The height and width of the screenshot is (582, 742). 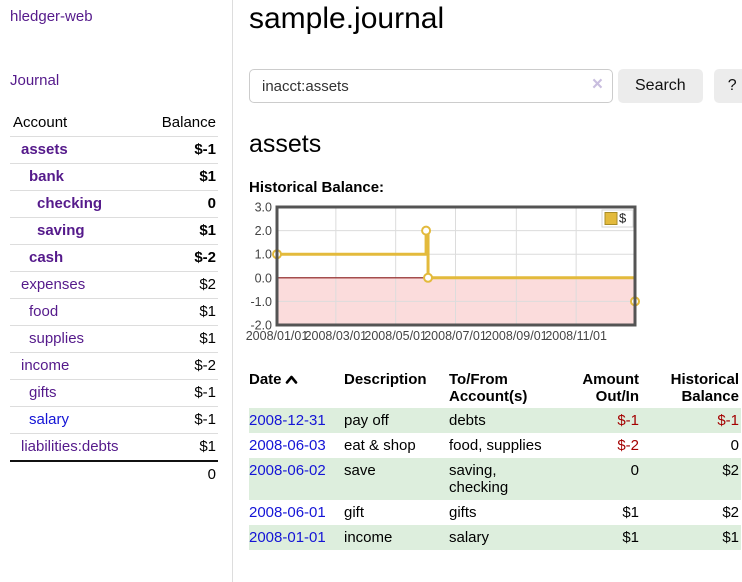 What do you see at coordinates (114, 150) in the screenshot?
I see `account-row-assets: assets $-1` at bounding box center [114, 150].